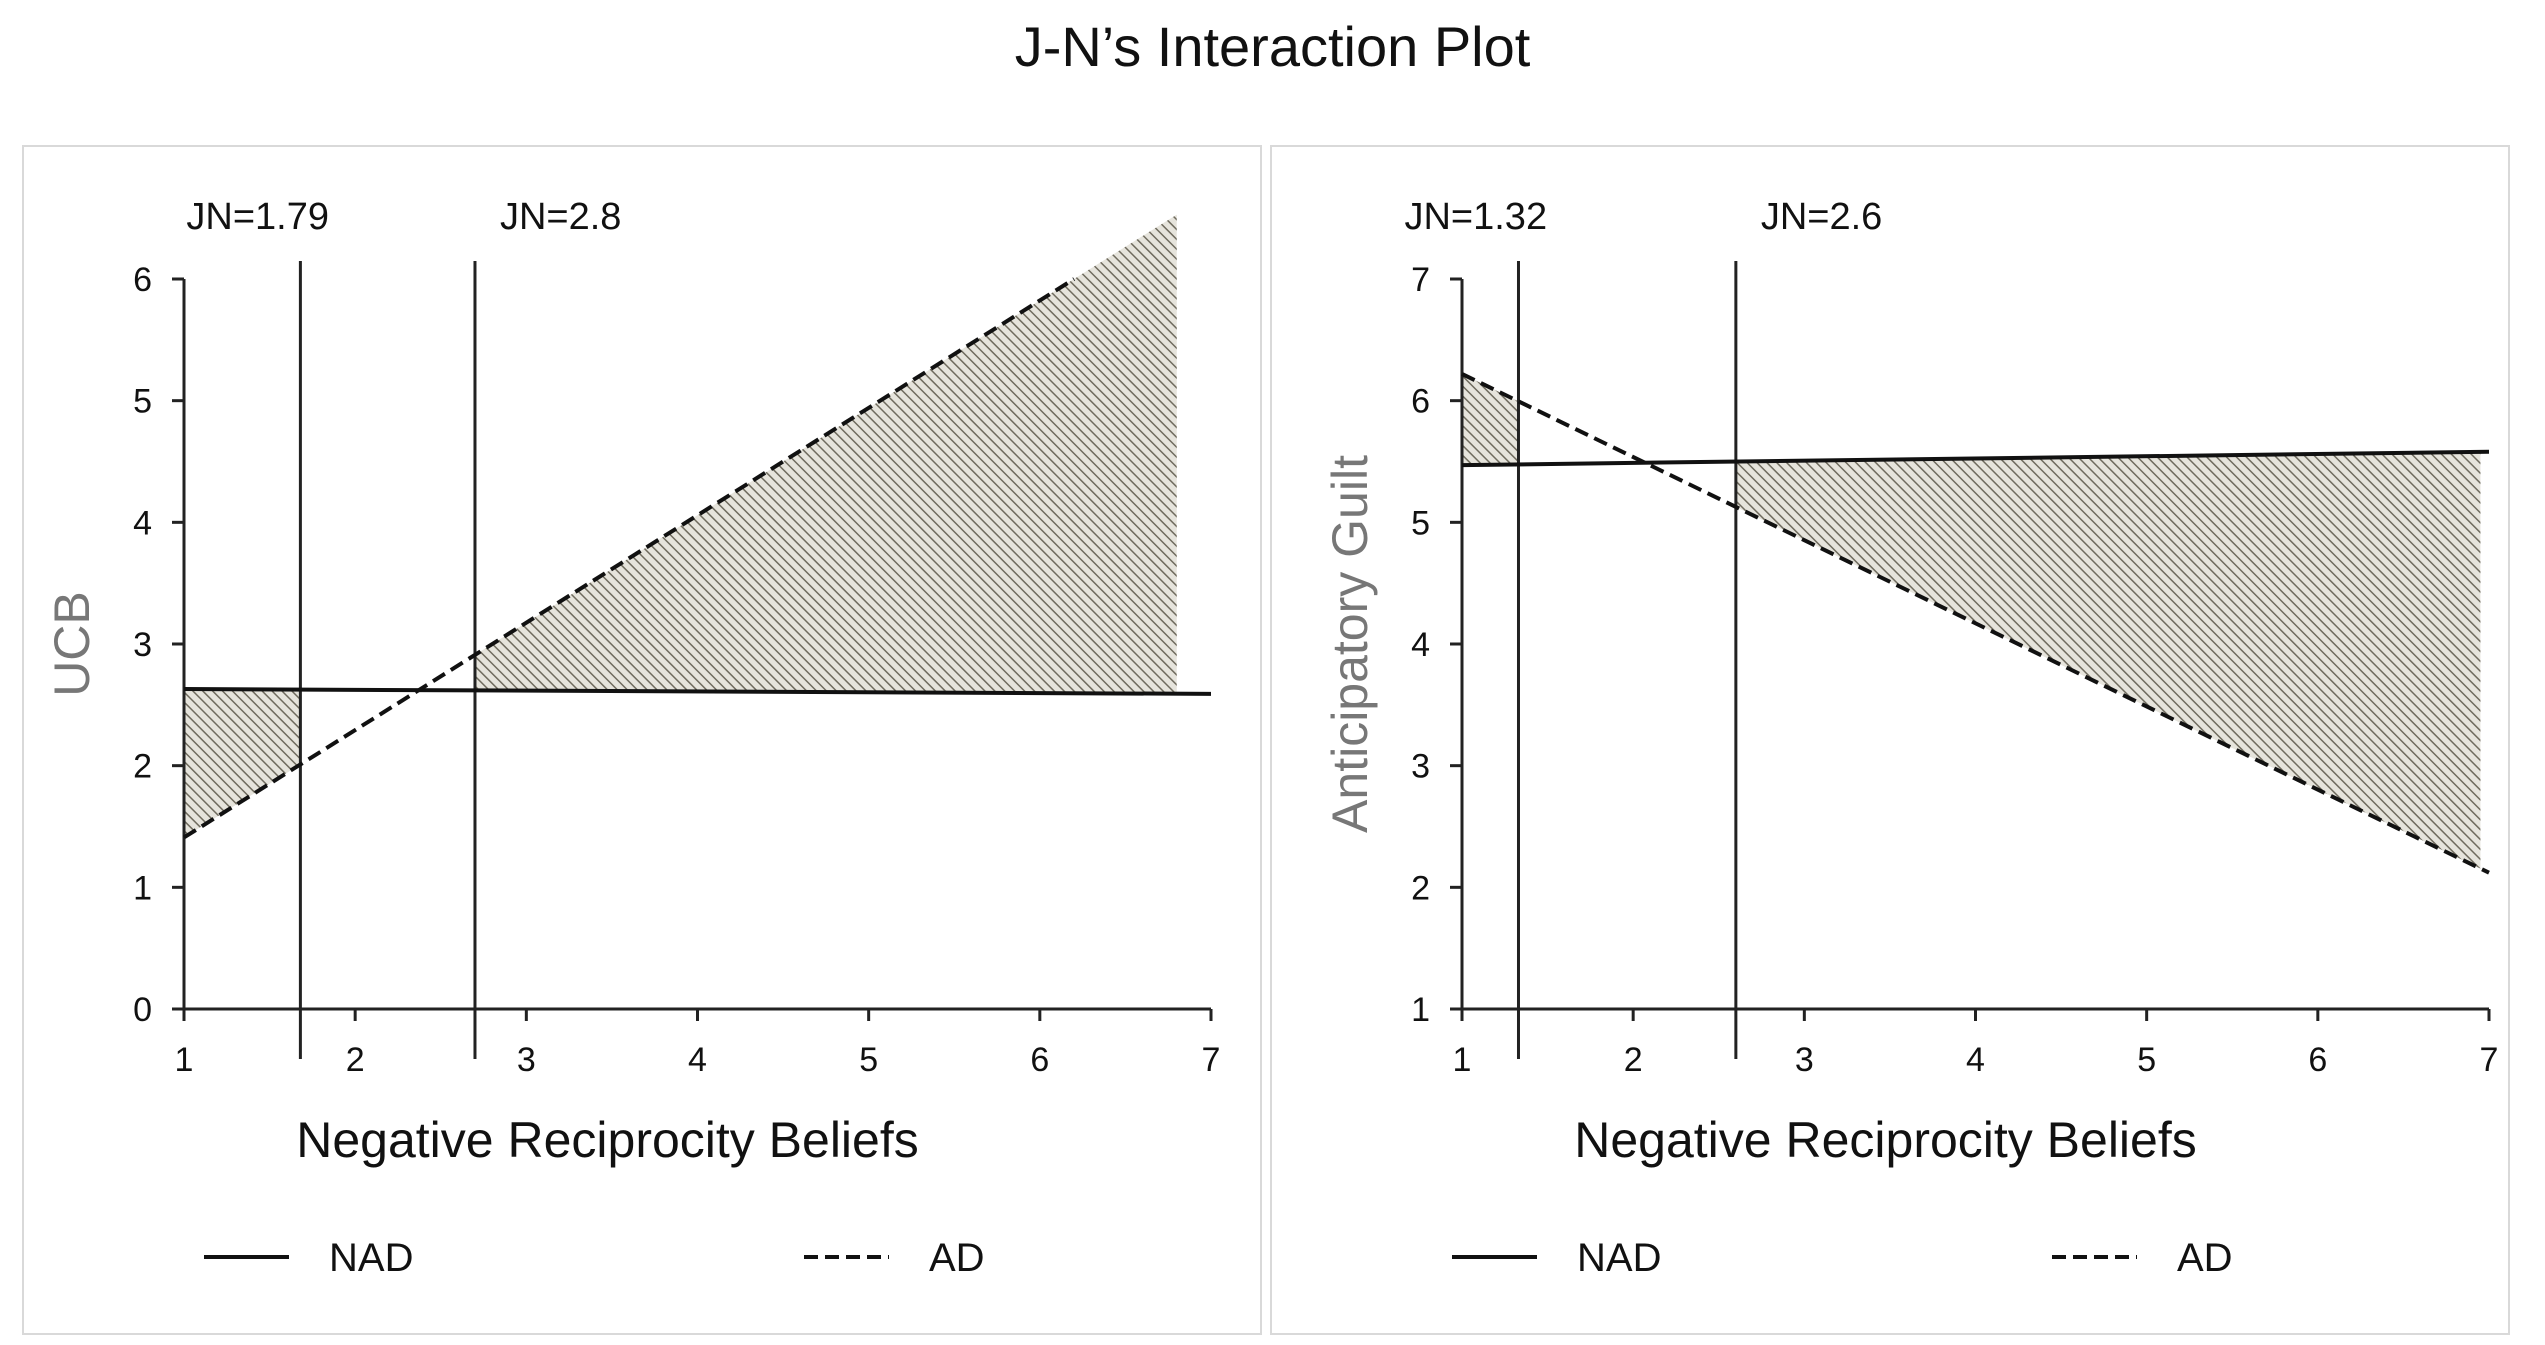 The width and height of the screenshot is (2545, 1345). What do you see at coordinates (1420, 280) in the screenshot?
I see `y-tick-label: 7` at bounding box center [1420, 280].